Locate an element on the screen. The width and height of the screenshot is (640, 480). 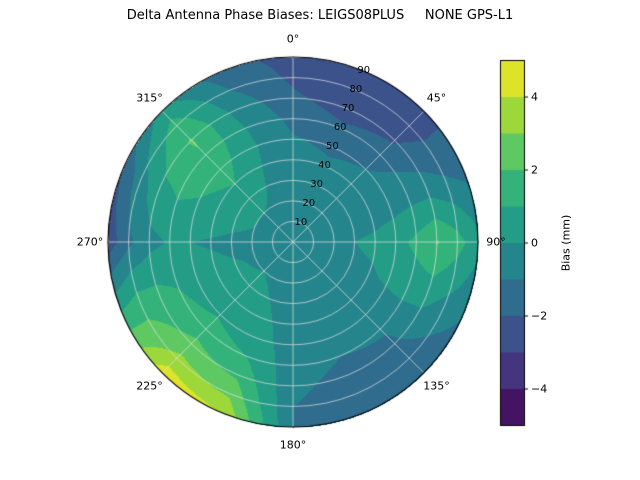
radial-tick-label: 30 is located at coordinates (316, 185).